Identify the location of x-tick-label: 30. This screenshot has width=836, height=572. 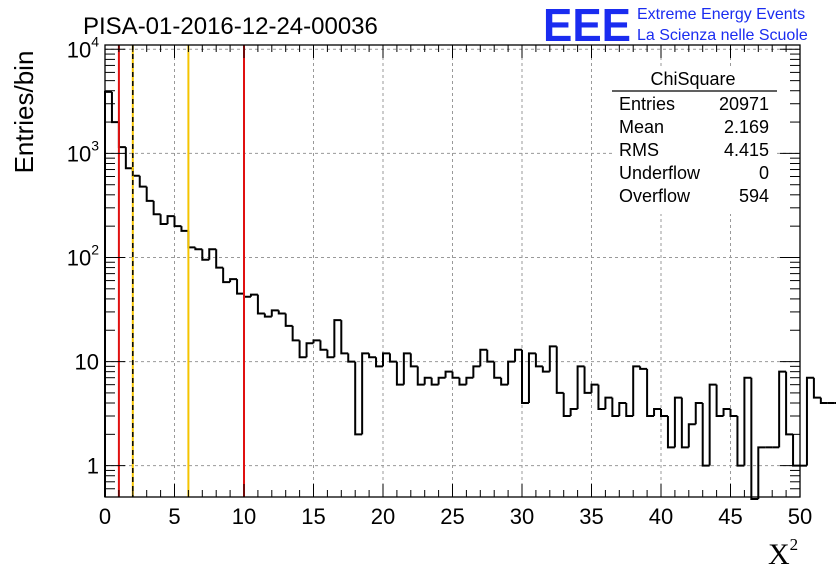
(522, 516).